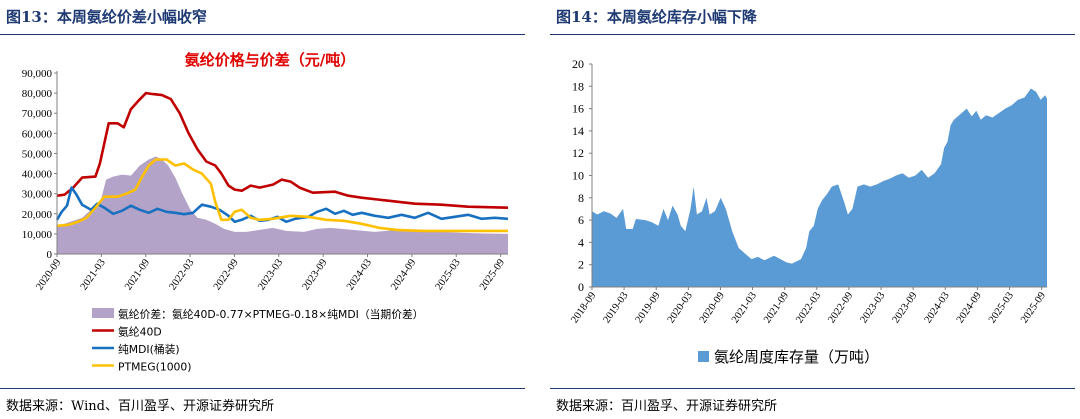  What do you see at coordinates (106, 17) in the screenshot?
I see `figure-13-title: 图13：本周氨纶价差小幅收窄` at bounding box center [106, 17].